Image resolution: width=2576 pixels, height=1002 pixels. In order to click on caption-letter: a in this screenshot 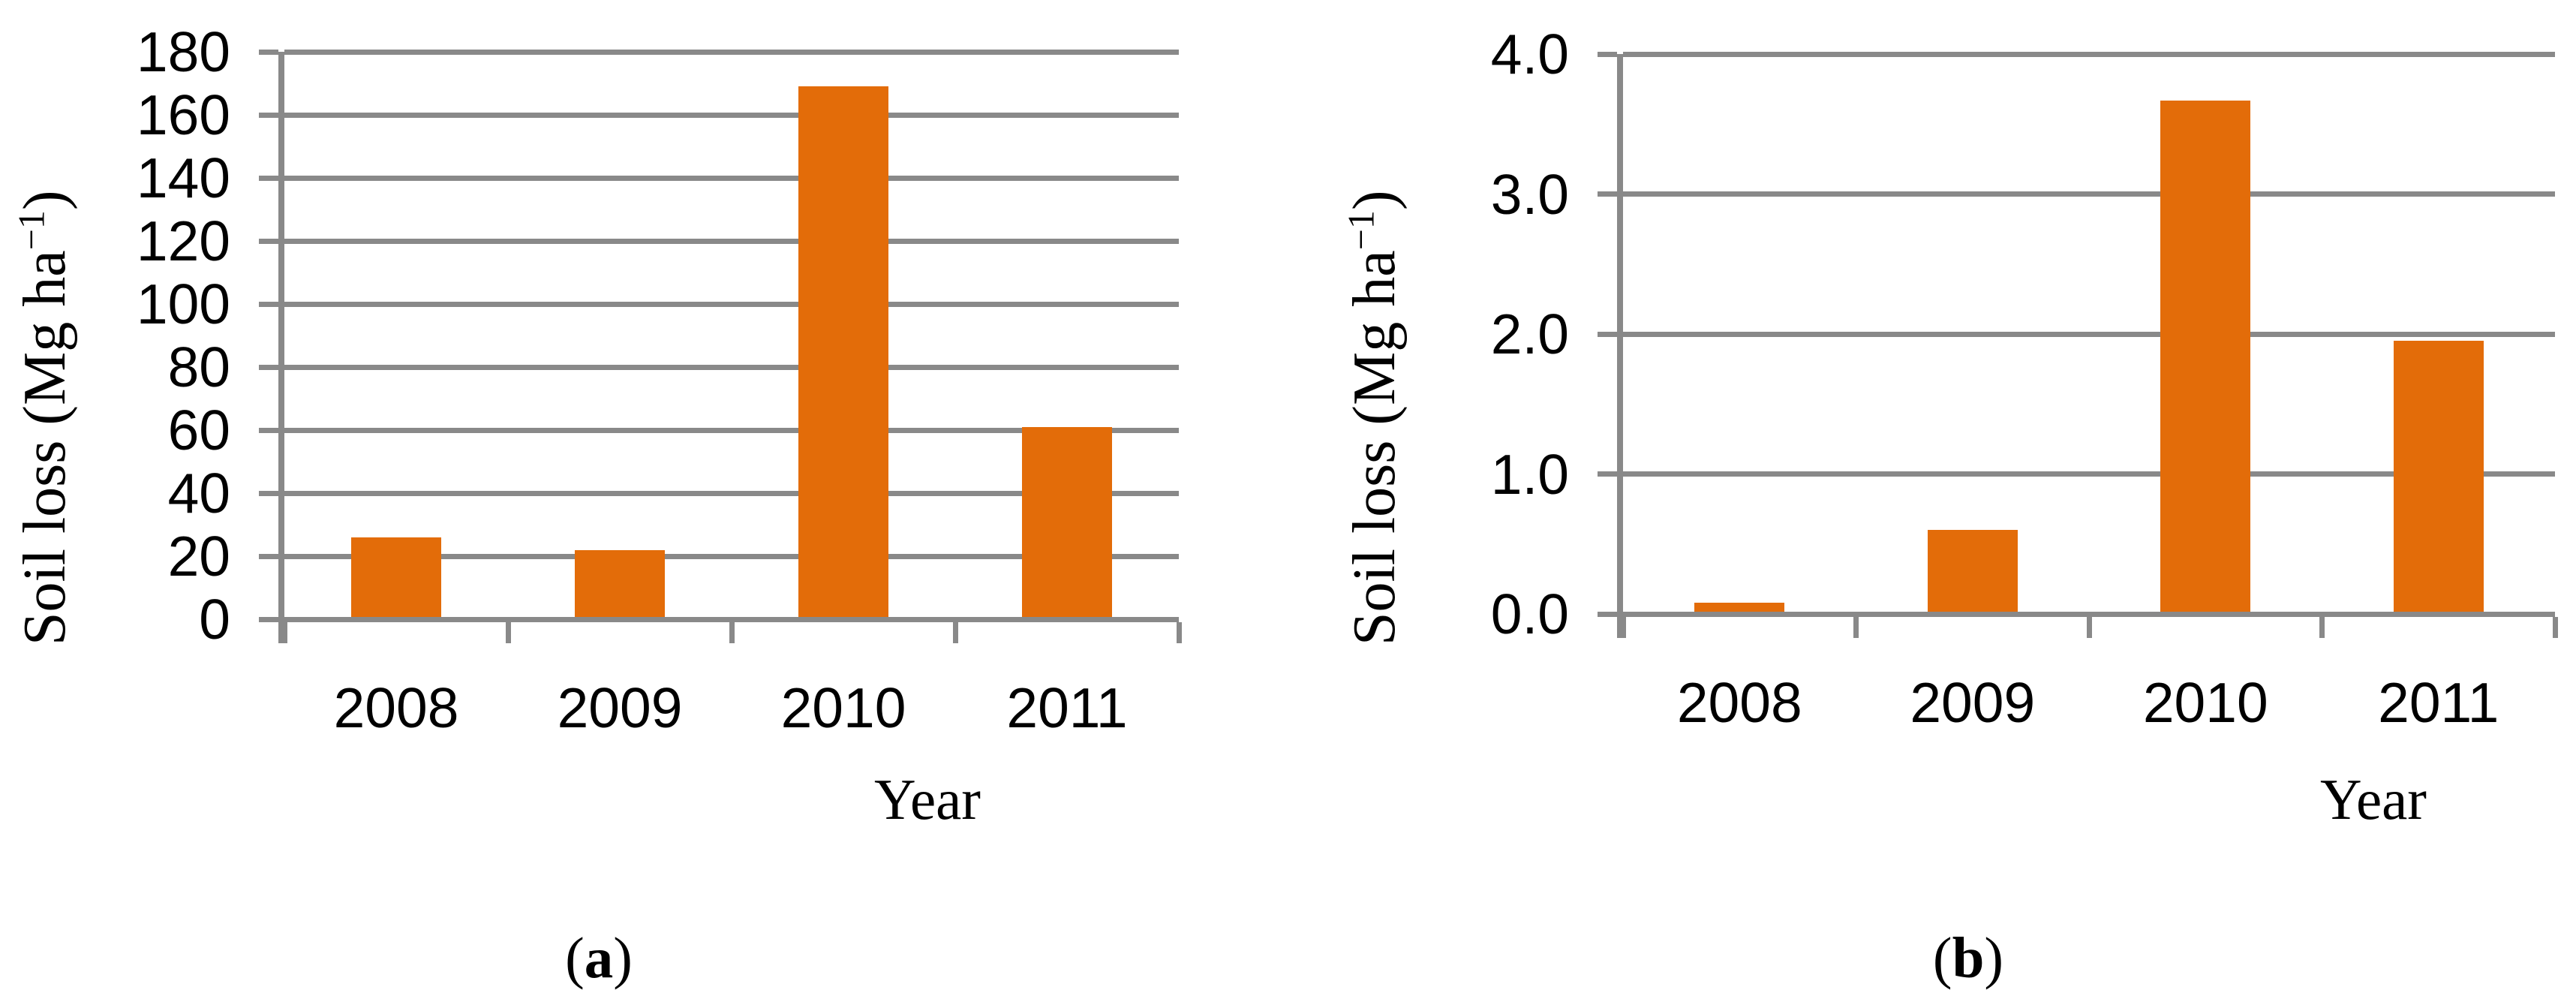, I will do `click(599, 957)`.